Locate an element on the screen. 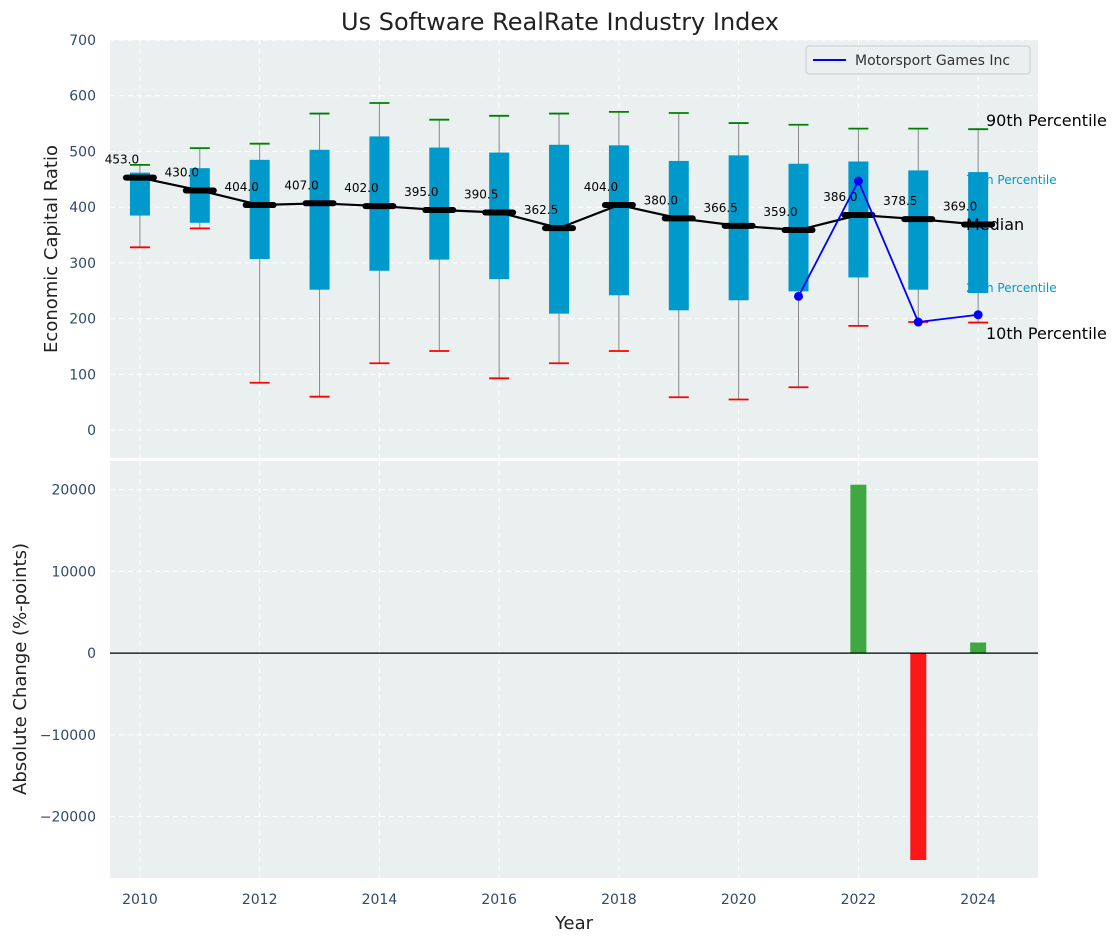  top-y-tick-label: 700 is located at coordinates (82, 41).